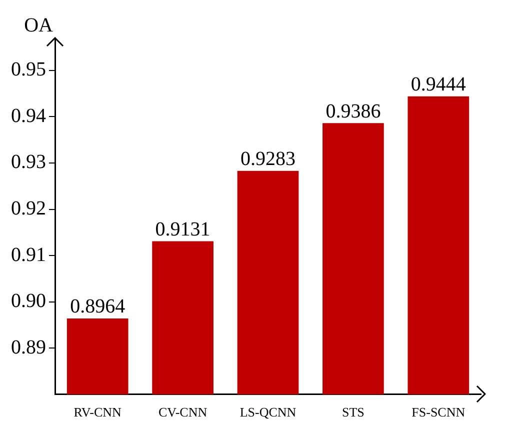 The image size is (505, 432). What do you see at coordinates (28, 255) in the screenshot?
I see `y-tick-label: 0.91` at bounding box center [28, 255].